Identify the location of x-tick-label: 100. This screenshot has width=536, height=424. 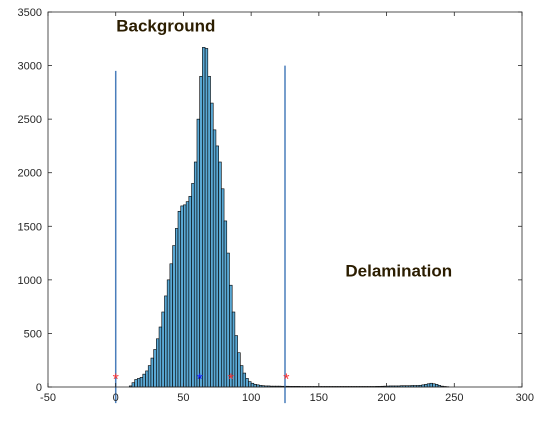
(251, 398).